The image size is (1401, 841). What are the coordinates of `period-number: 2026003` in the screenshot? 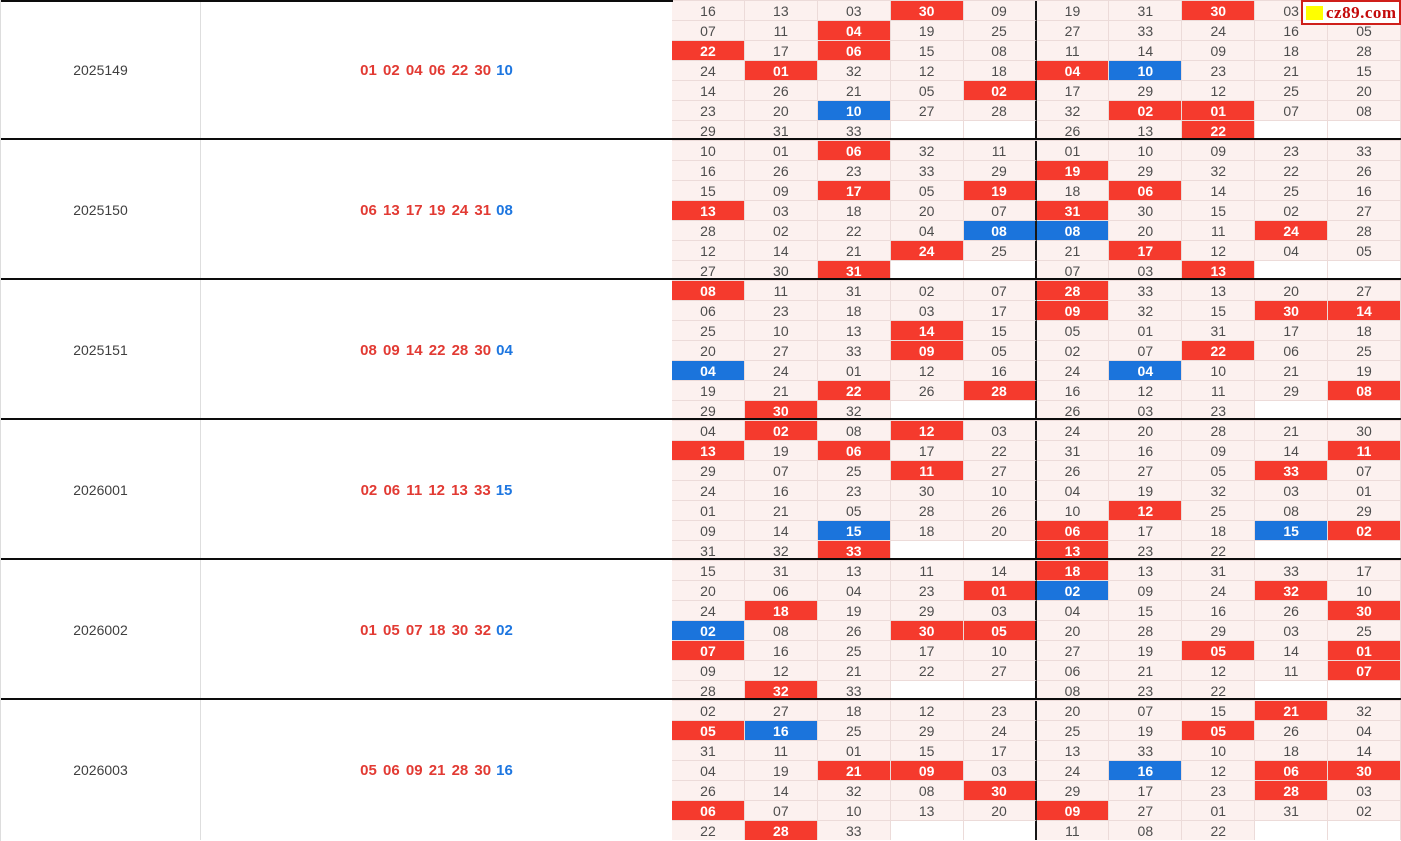 It's located at (101, 770).